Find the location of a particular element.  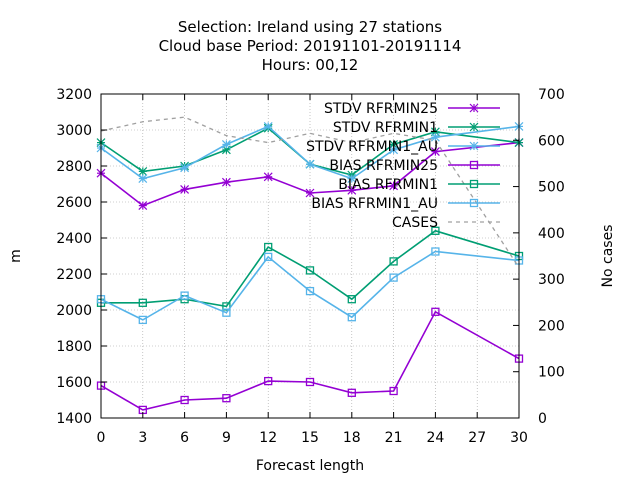

y-tick-label: 3200 is located at coordinates (74, 95).